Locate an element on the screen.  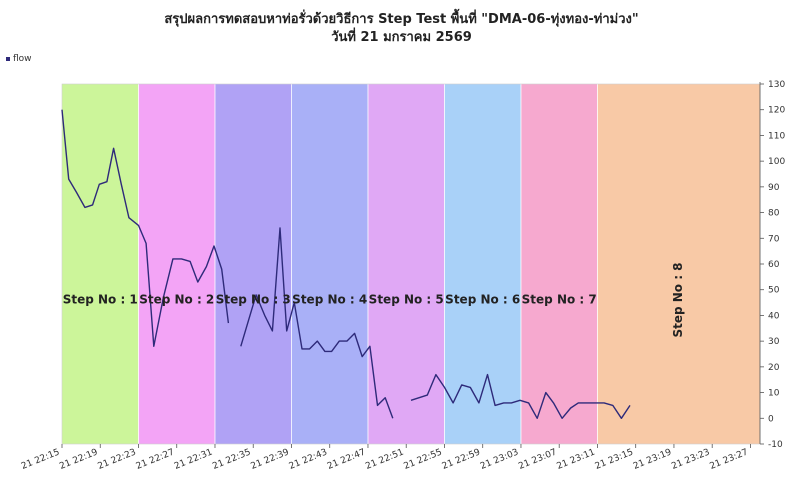
y-tick-label: 90 is located at coordinates (774, 188).